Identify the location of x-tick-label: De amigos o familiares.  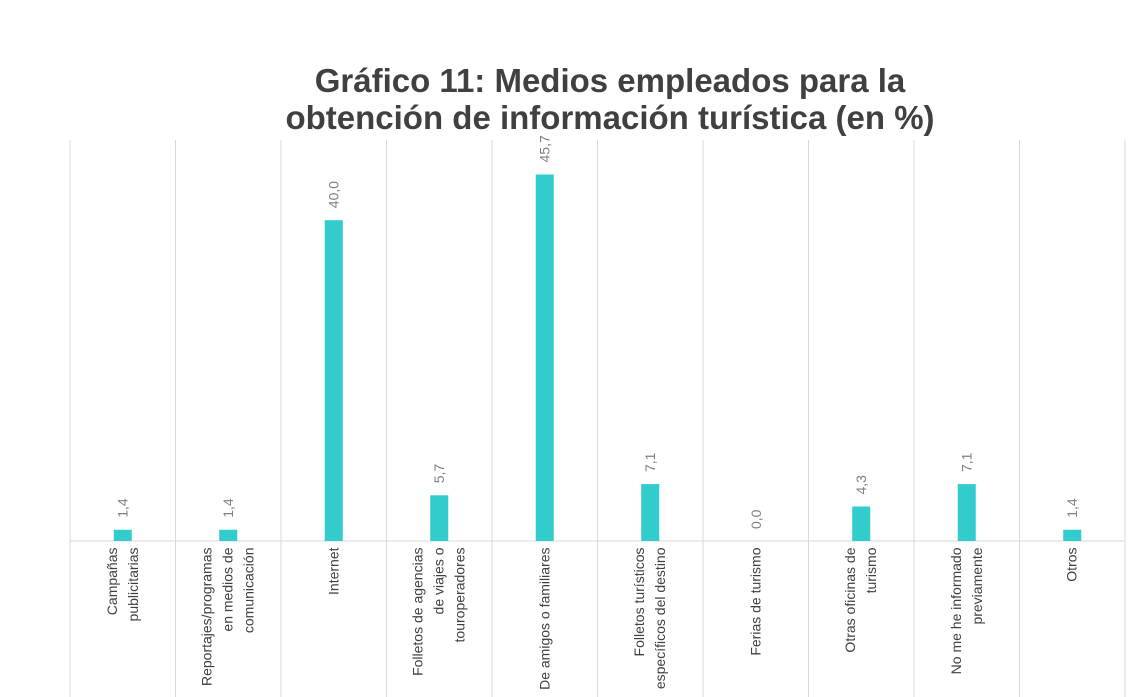
(544, 618).